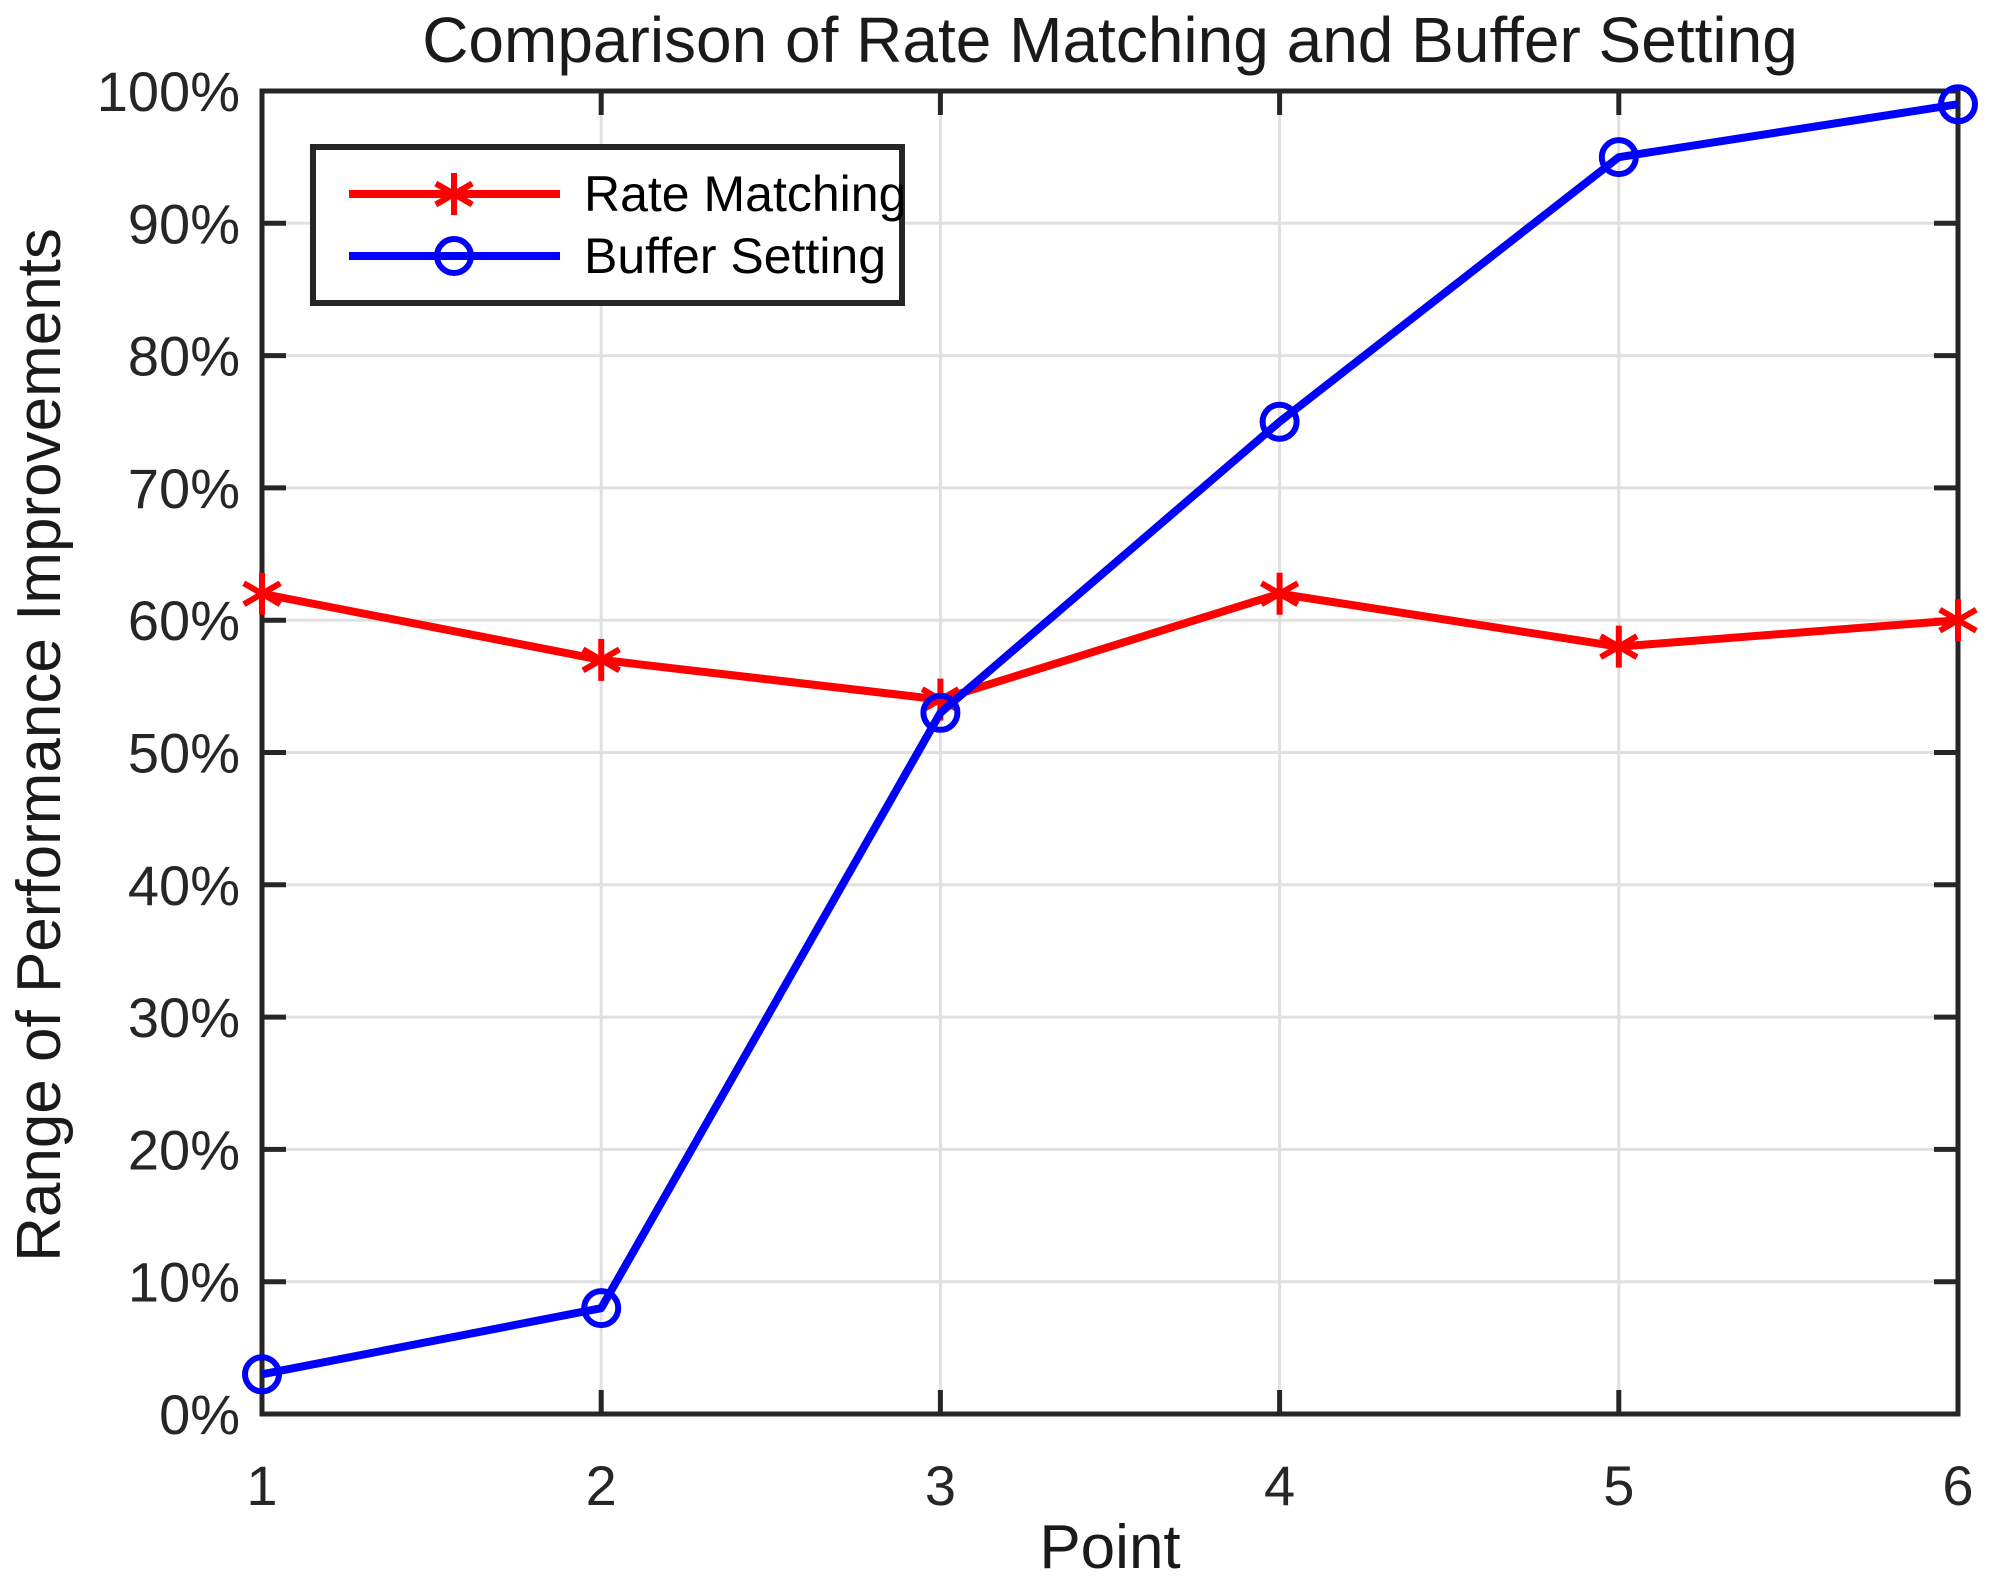  Describe the element at coordinates (184, 488) in the screenshot. I see `y-tick-label: 70%` at that location.